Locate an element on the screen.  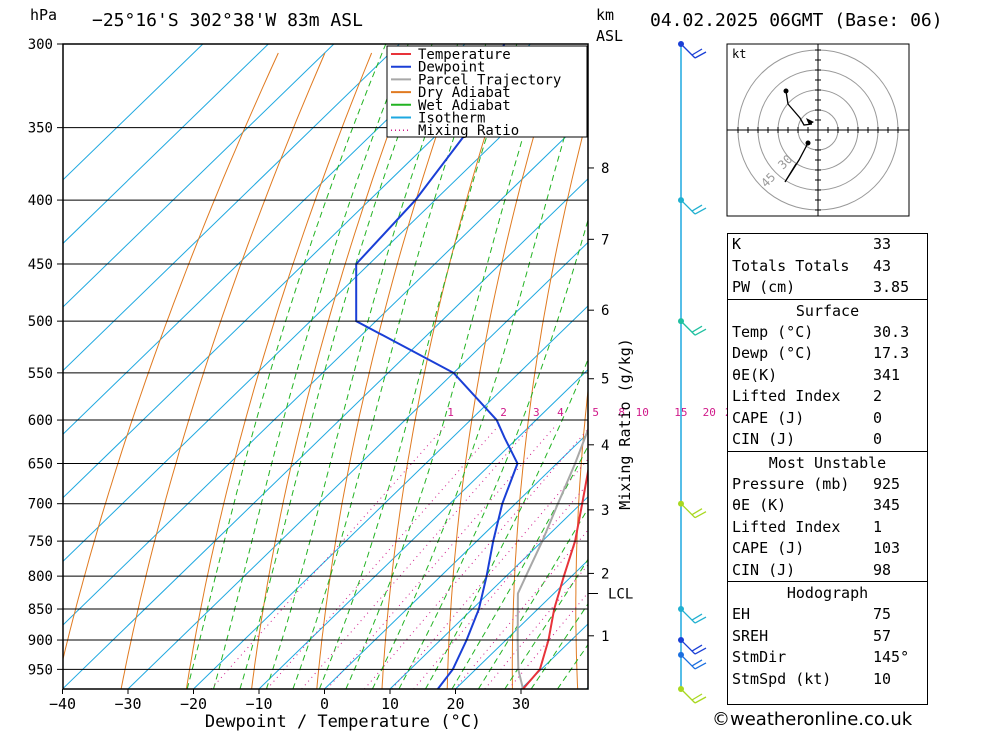
mixing-ratio-label: 3 is located at coordinates (536, 412).